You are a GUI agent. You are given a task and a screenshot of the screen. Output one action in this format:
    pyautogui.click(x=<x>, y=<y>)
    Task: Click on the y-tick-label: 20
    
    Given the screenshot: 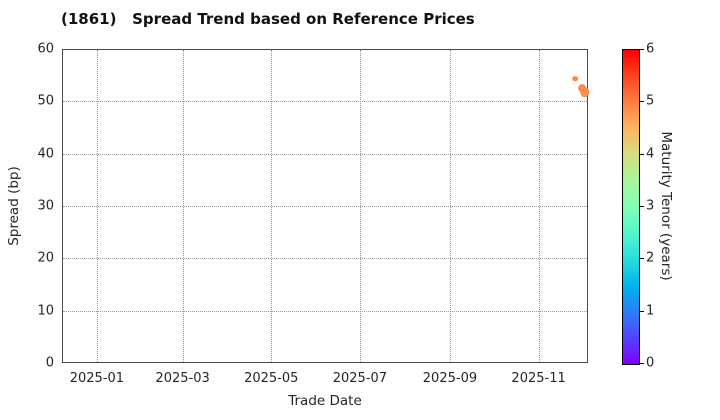 What is the action you would take?
    pyautogui.click(x=45, y=258)
    